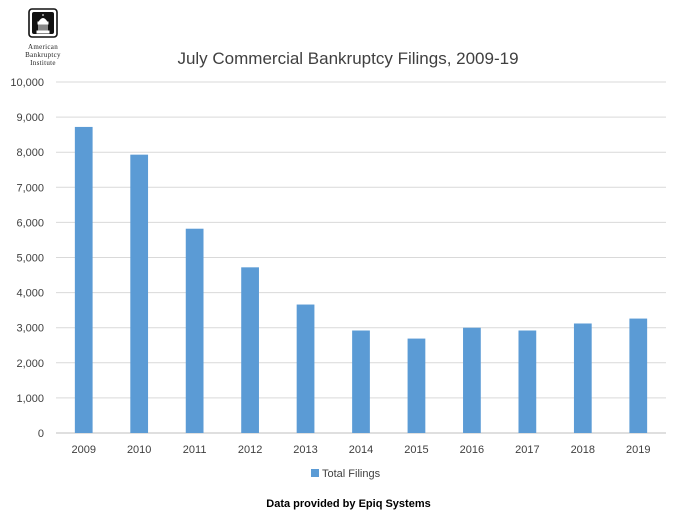 This screenshot has height=522, width=697. What do you see at coordinates (416, 450) in the screenshot?
I see `x-tick-label: 2015` at bounding box center [416, 450].